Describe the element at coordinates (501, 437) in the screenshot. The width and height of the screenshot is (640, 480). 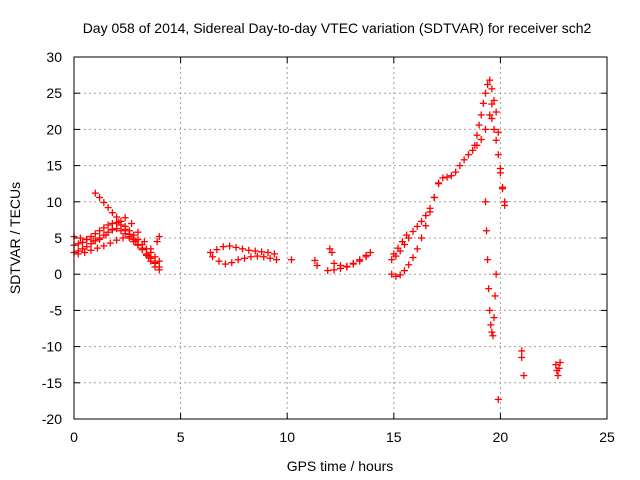
I see `x-tick-label: 20` at that location.